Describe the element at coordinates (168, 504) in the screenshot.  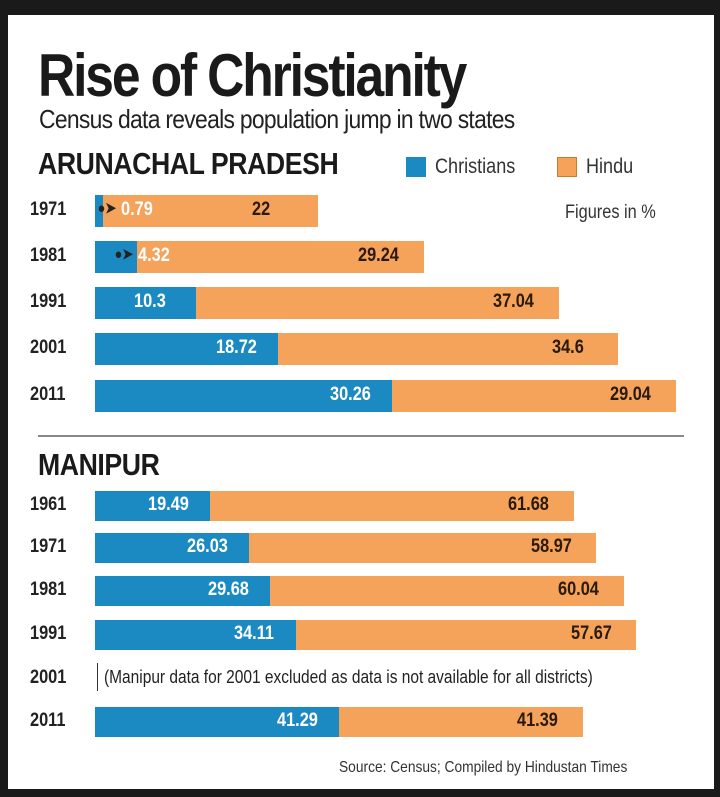
I see `label-christians: 19.49` at that location.